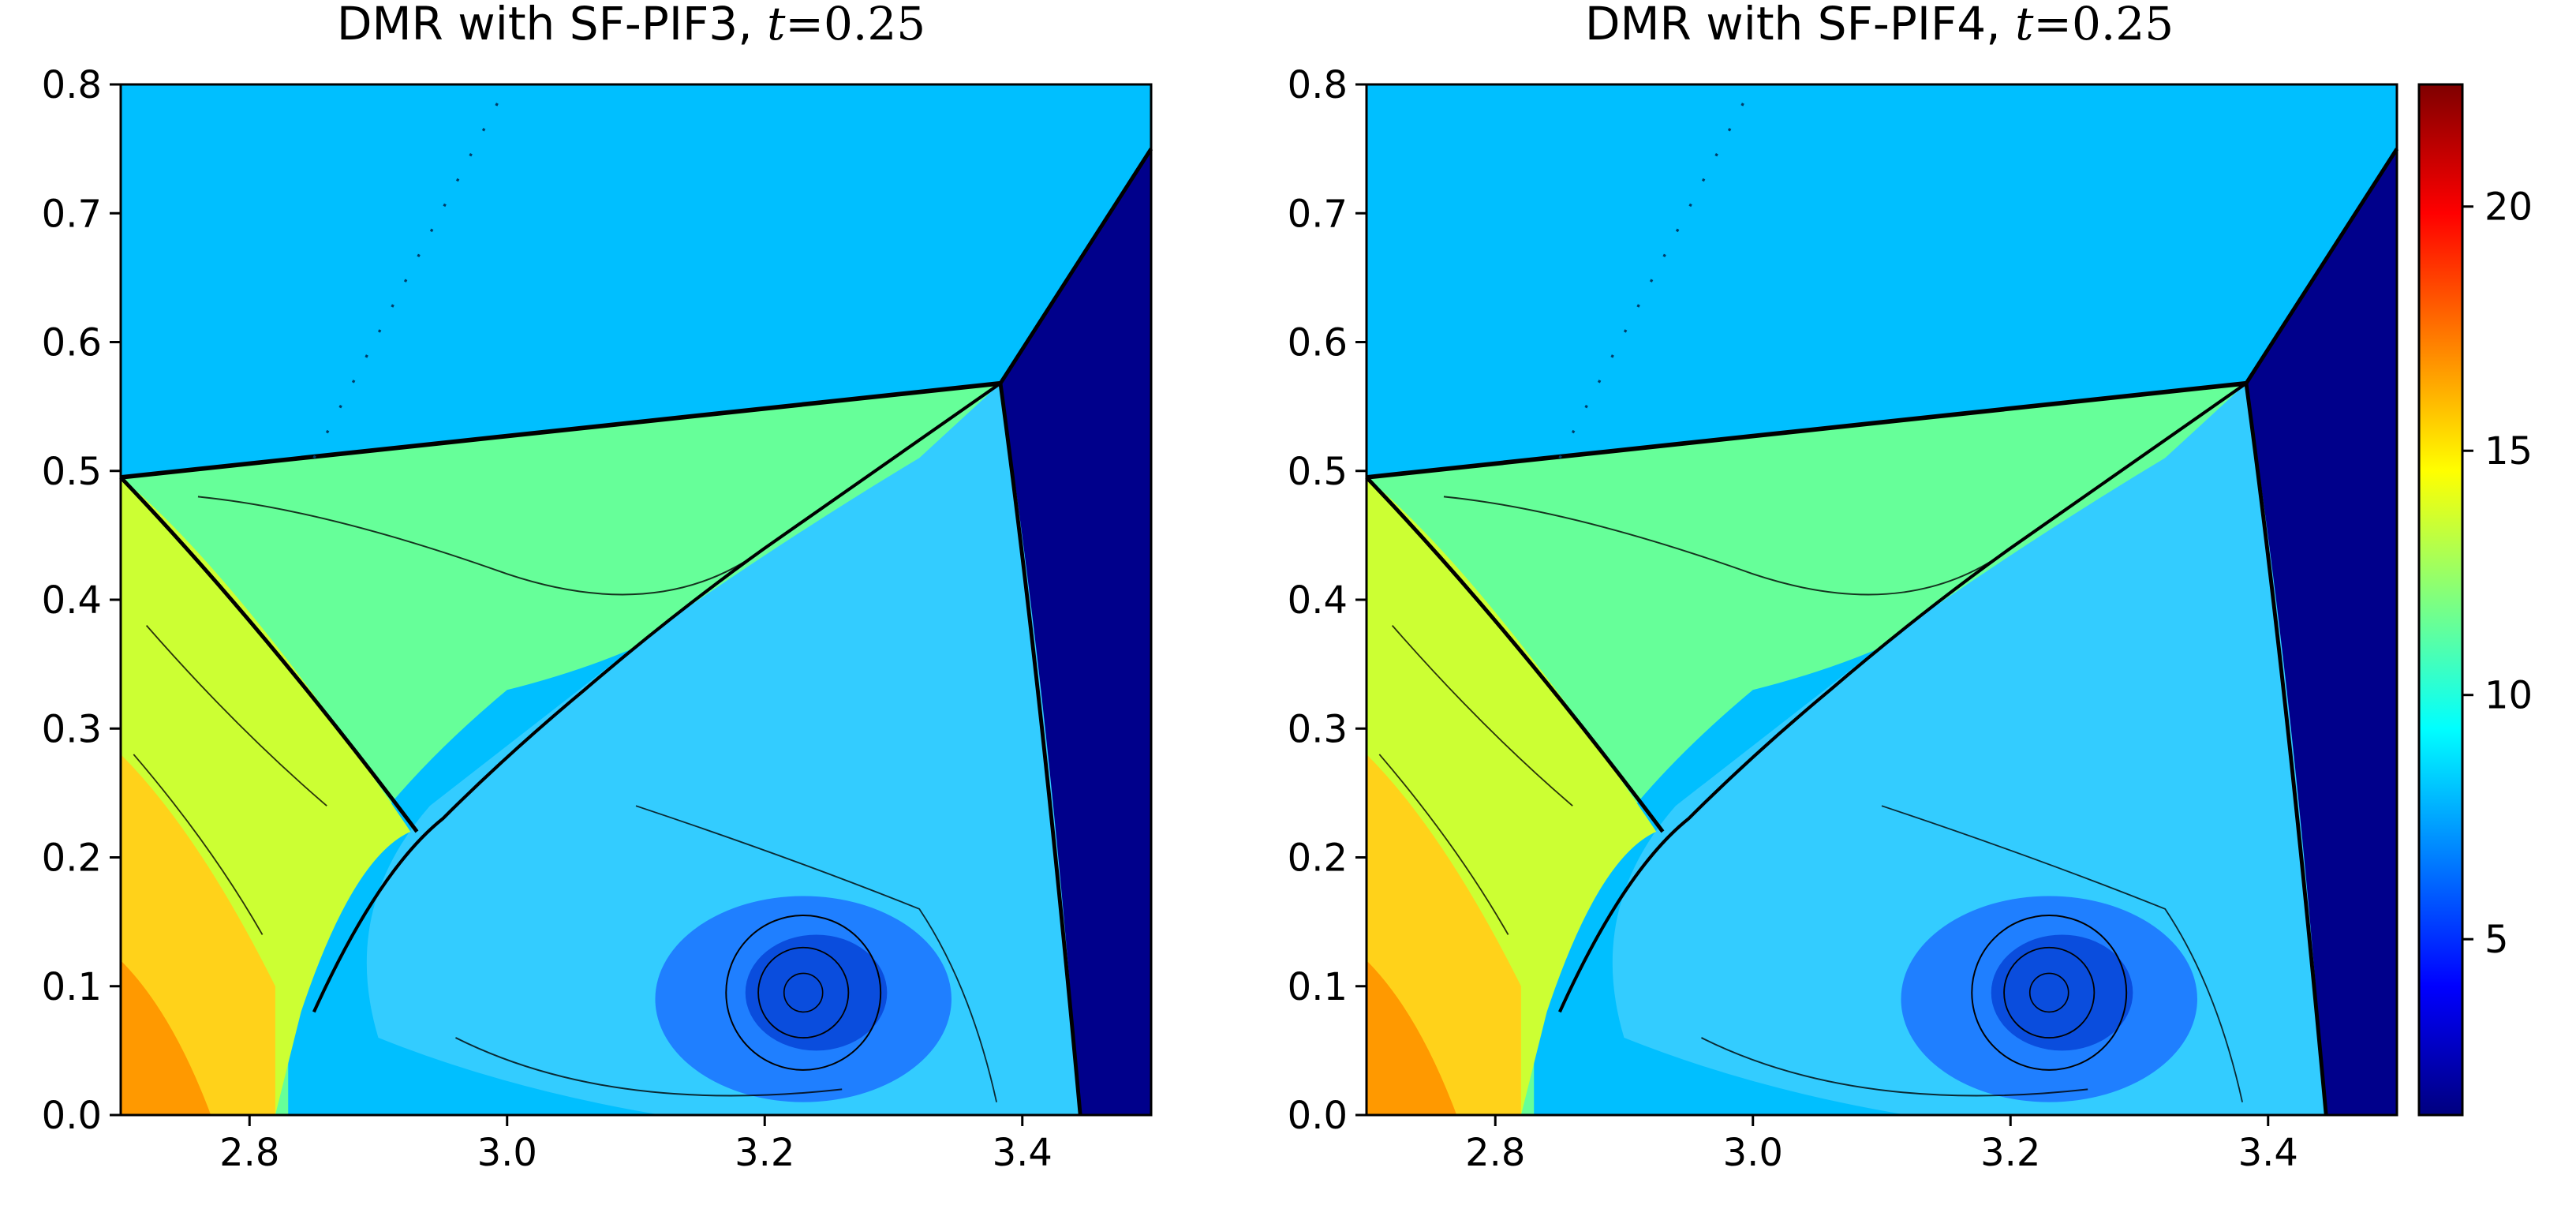 The height and width of the screenshot is (1205, 2576). What do you see at coordinates (2508, 207) in the screenshot?
I see `colorbar-tick-label: 20` at bounding box center [2508, 207].